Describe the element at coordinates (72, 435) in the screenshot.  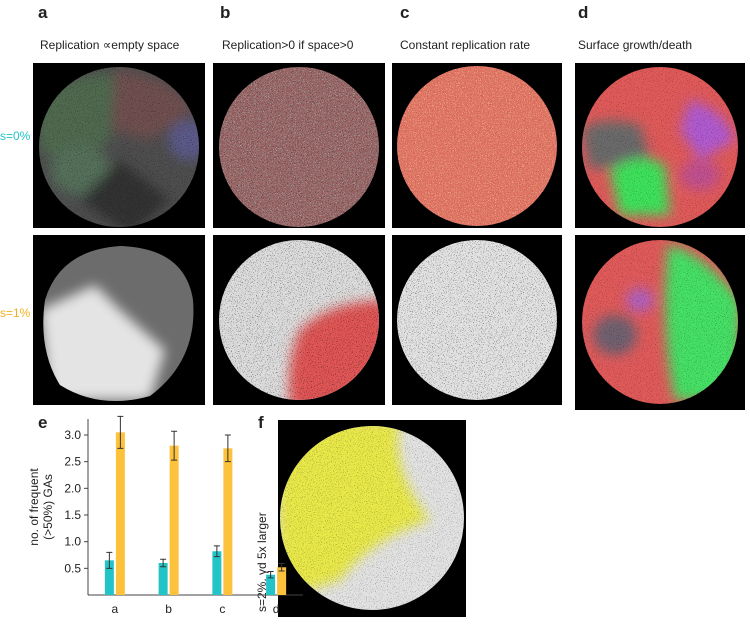
I see `y-tick-label: 3.0` at that location.